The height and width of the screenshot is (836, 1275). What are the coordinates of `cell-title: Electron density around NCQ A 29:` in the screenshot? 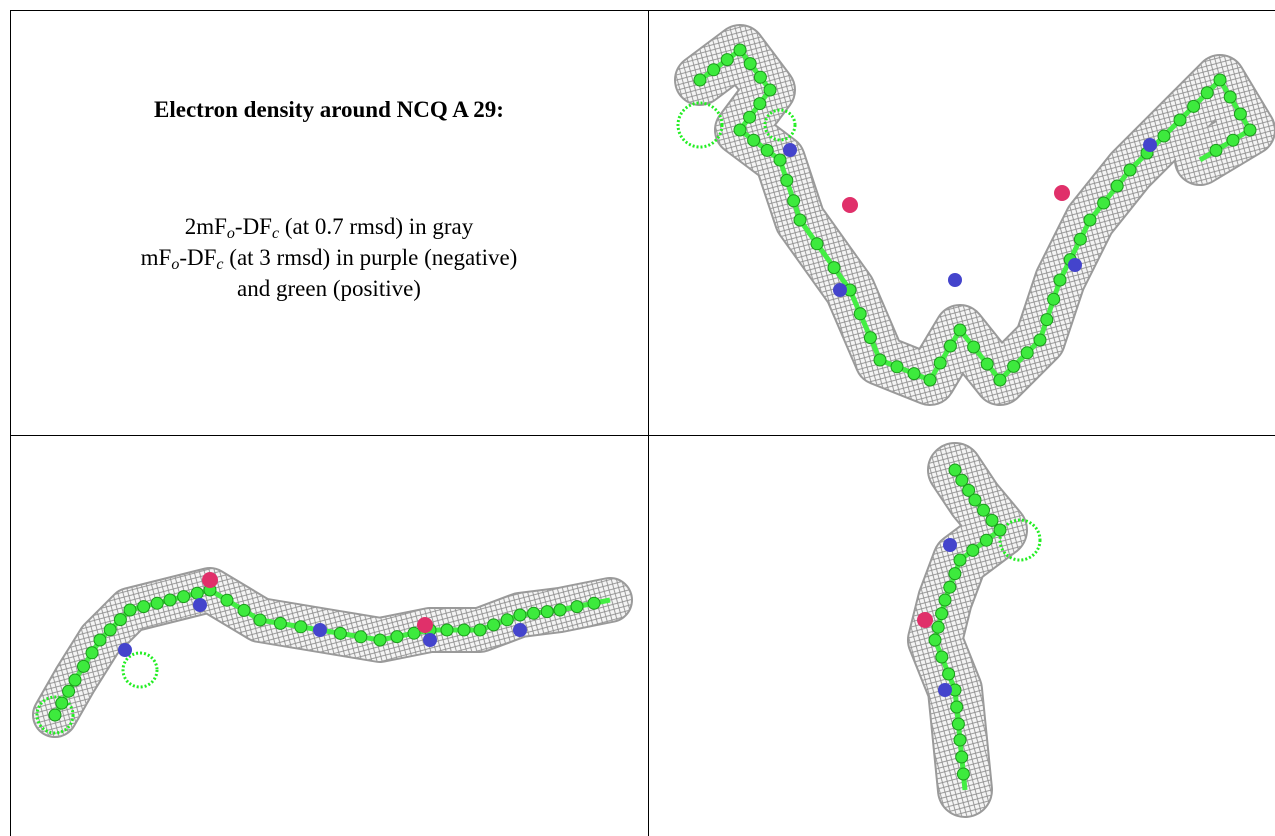 It's located at (329, 109).